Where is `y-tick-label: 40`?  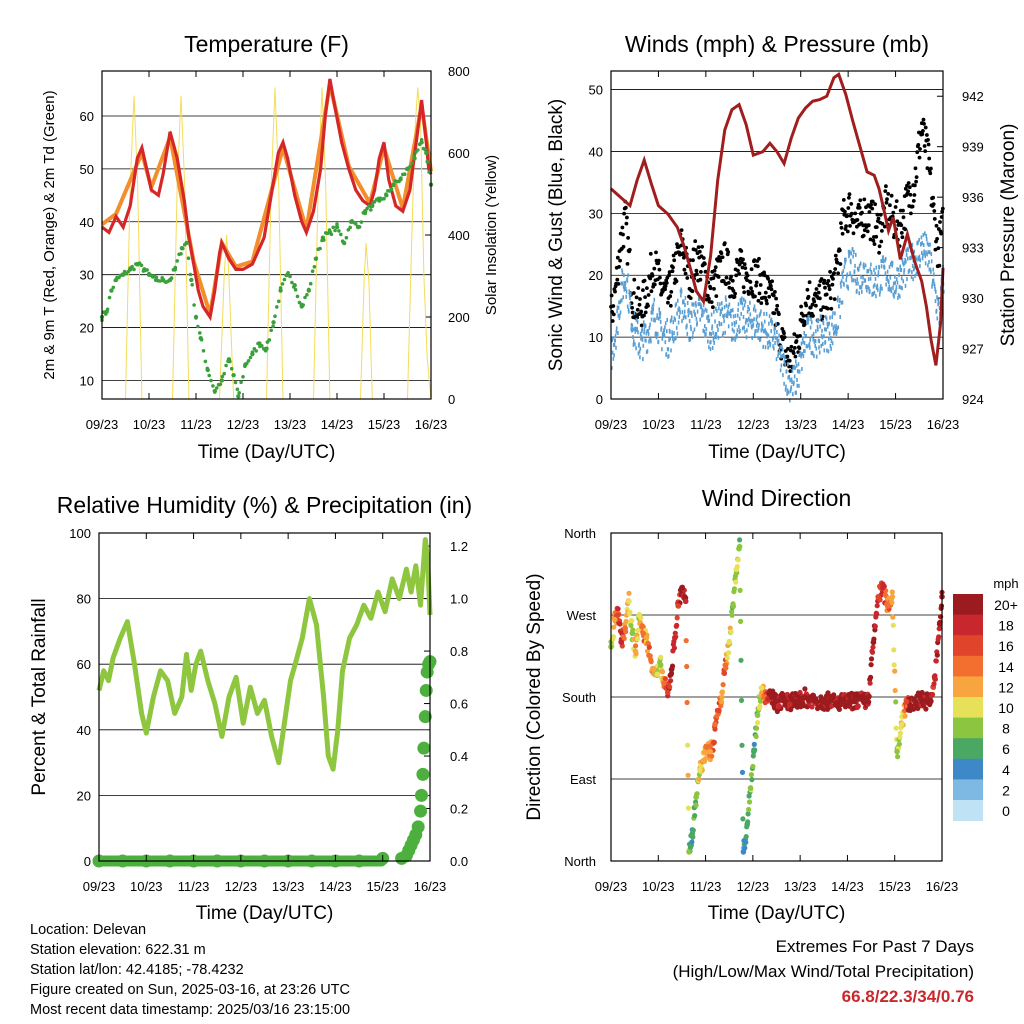 y-tick-label: 40 is located at coordinates (84, 730).